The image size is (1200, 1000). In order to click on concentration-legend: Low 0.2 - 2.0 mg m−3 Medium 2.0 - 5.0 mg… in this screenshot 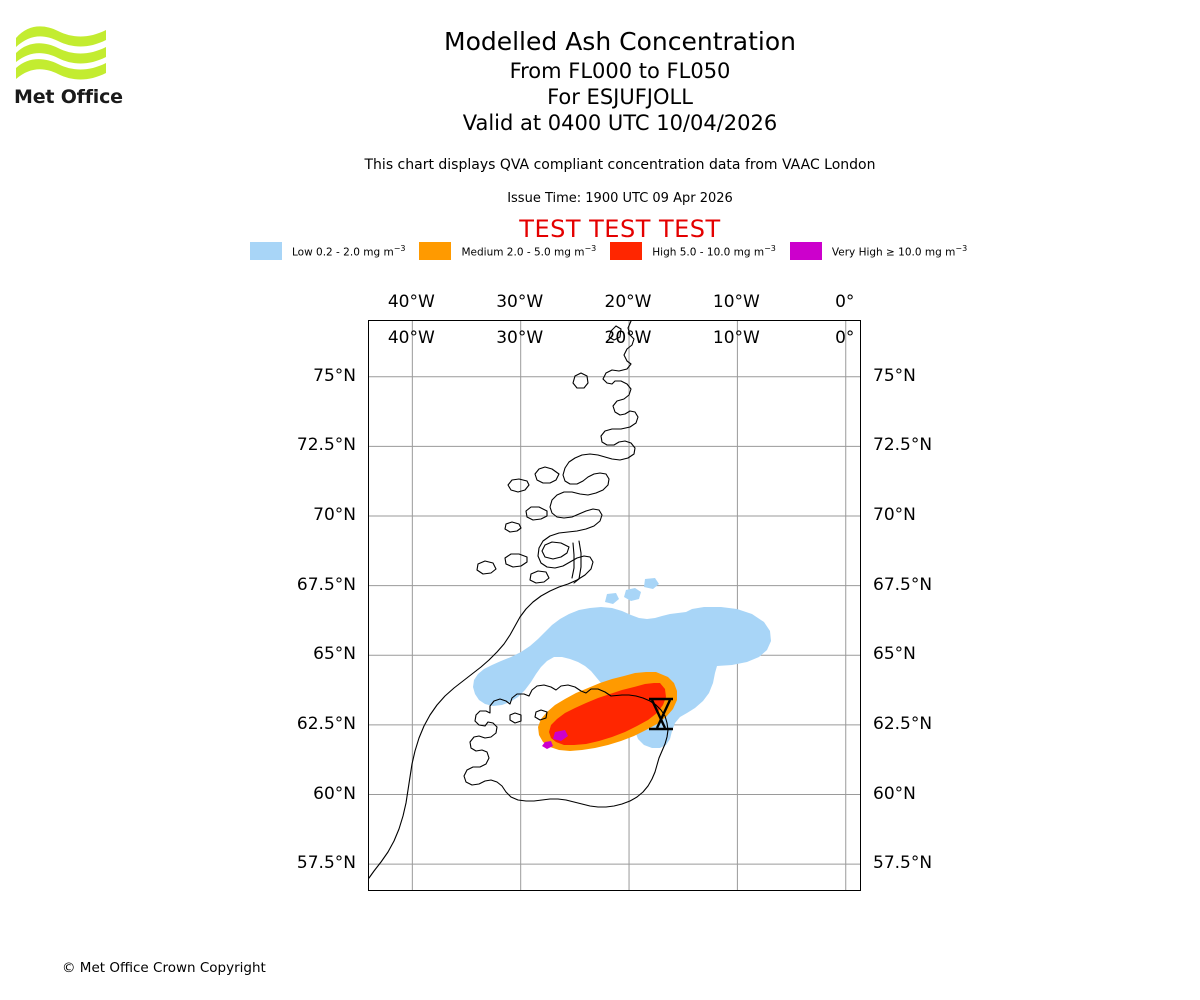, I will do `click(622, 251)`.